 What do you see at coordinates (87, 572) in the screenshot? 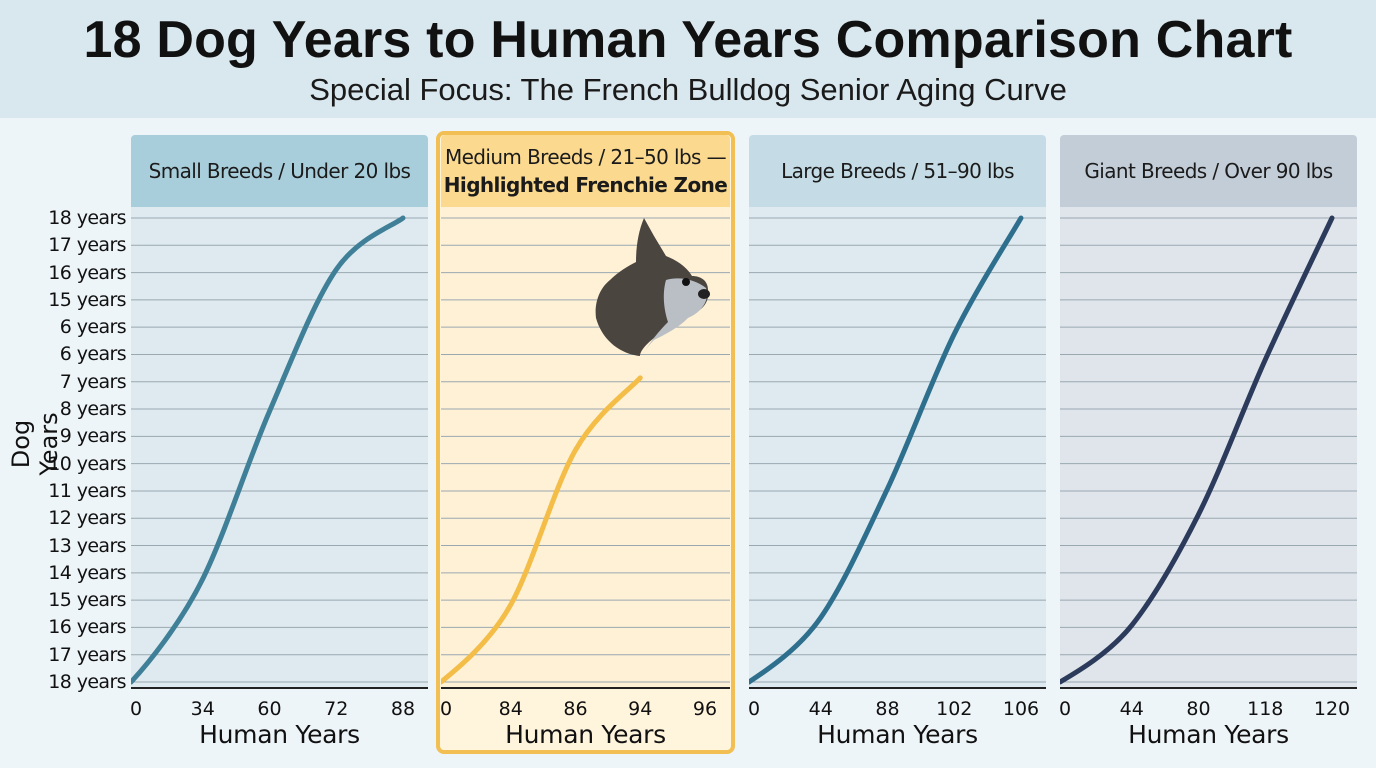
I see `y-tick-label: 14 years` at bounding box center [87, 572].